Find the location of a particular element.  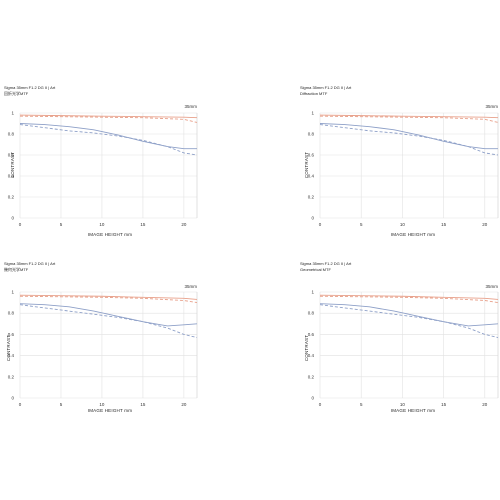

chart-subtitle: 回折光学MTF is located at coordinates (16, 93).